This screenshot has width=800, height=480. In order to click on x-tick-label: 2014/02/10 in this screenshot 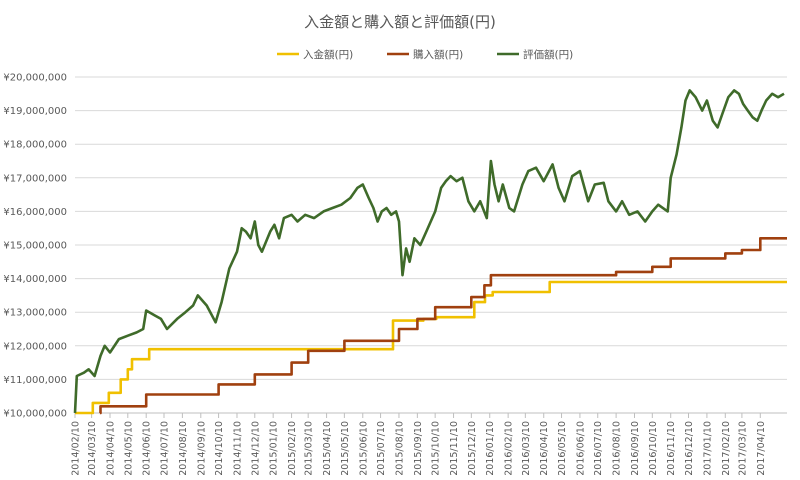, I will do `click(76, 448)`.